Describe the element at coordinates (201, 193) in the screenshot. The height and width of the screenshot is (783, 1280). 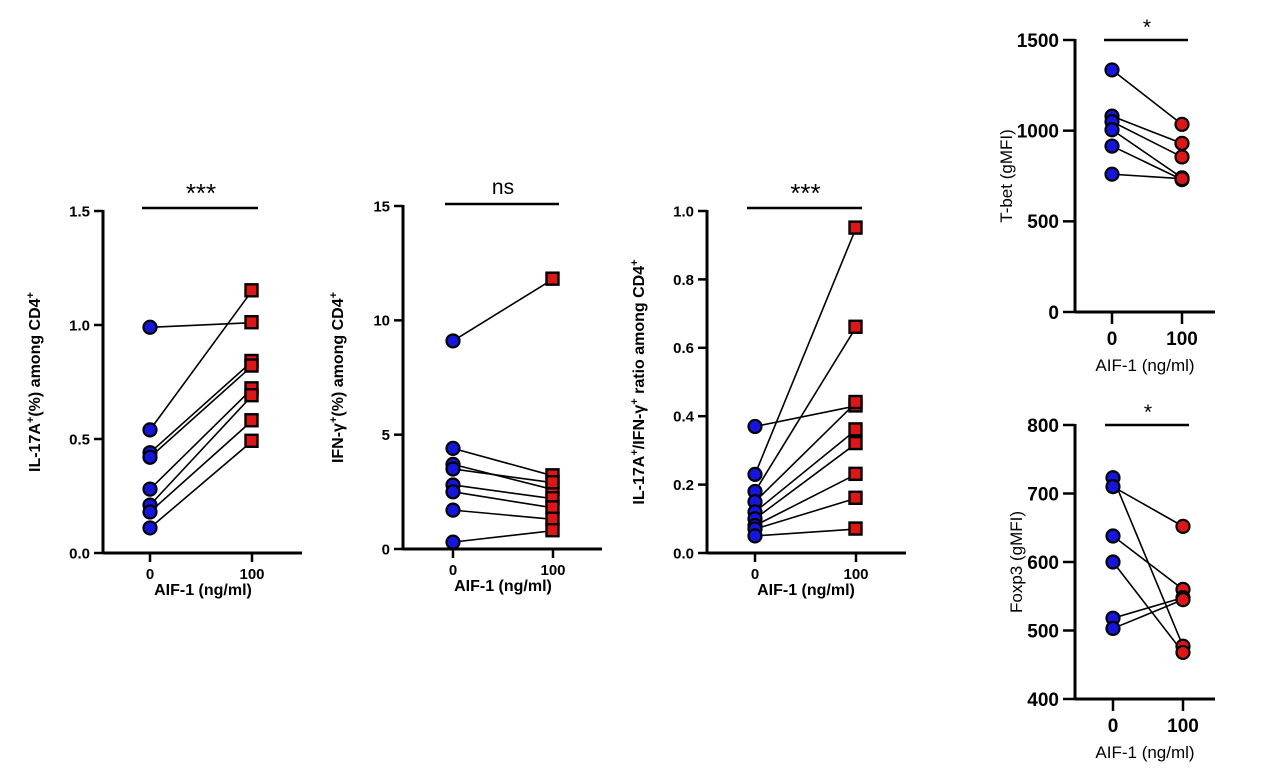
I see `significance-label: ***` at that location.